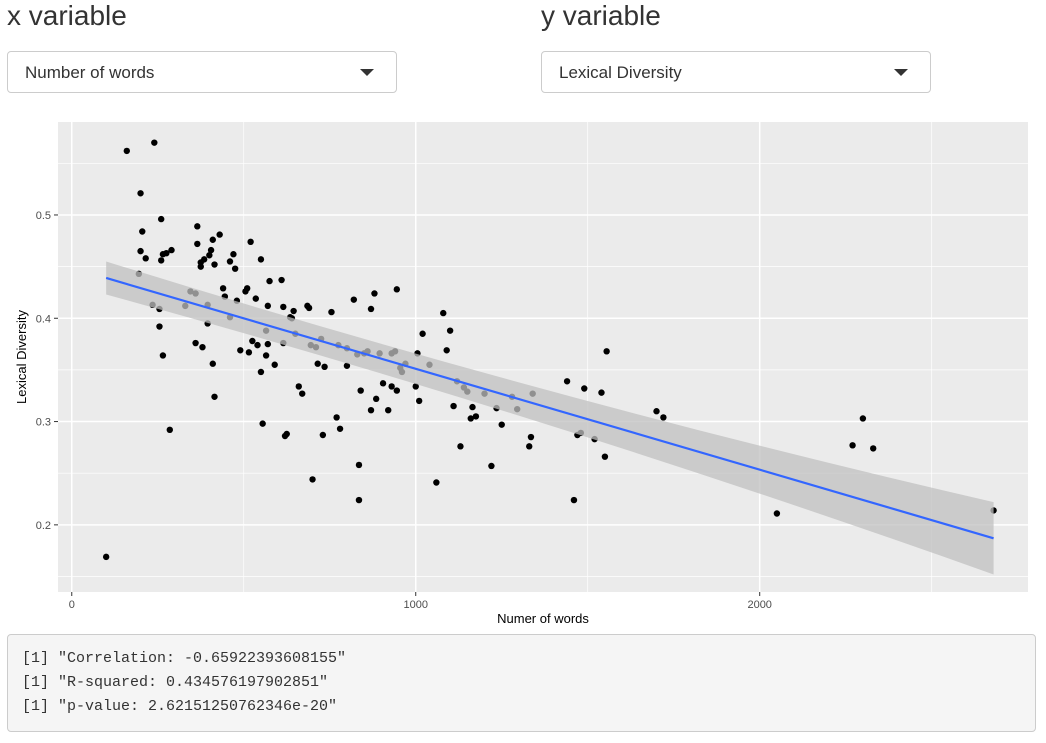 The height and width of the screenshot is (743, 1046). Describe the element at coordinates (202, 72) in the screenshot. I see `x-variable-select: Number of words` at that location.